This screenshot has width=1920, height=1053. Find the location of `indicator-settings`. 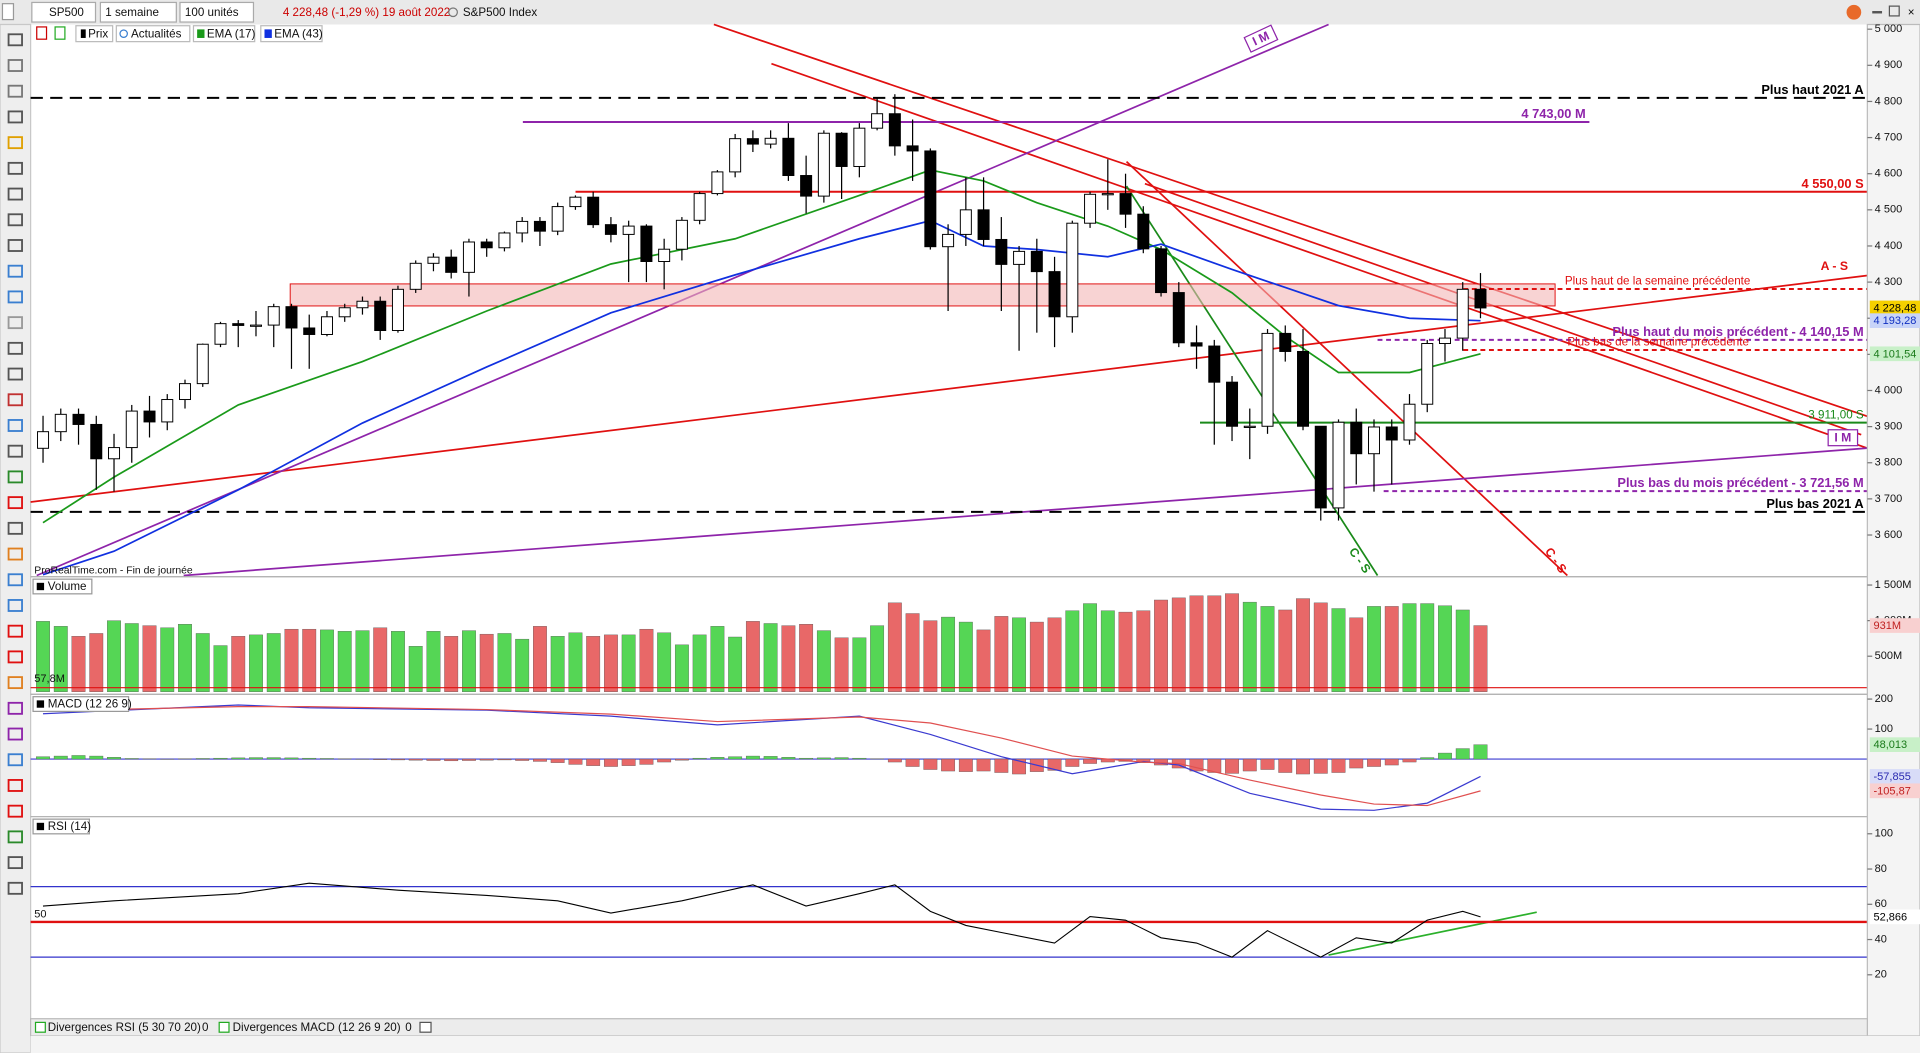

indicator-settings is located at coordinates (425, 1027).